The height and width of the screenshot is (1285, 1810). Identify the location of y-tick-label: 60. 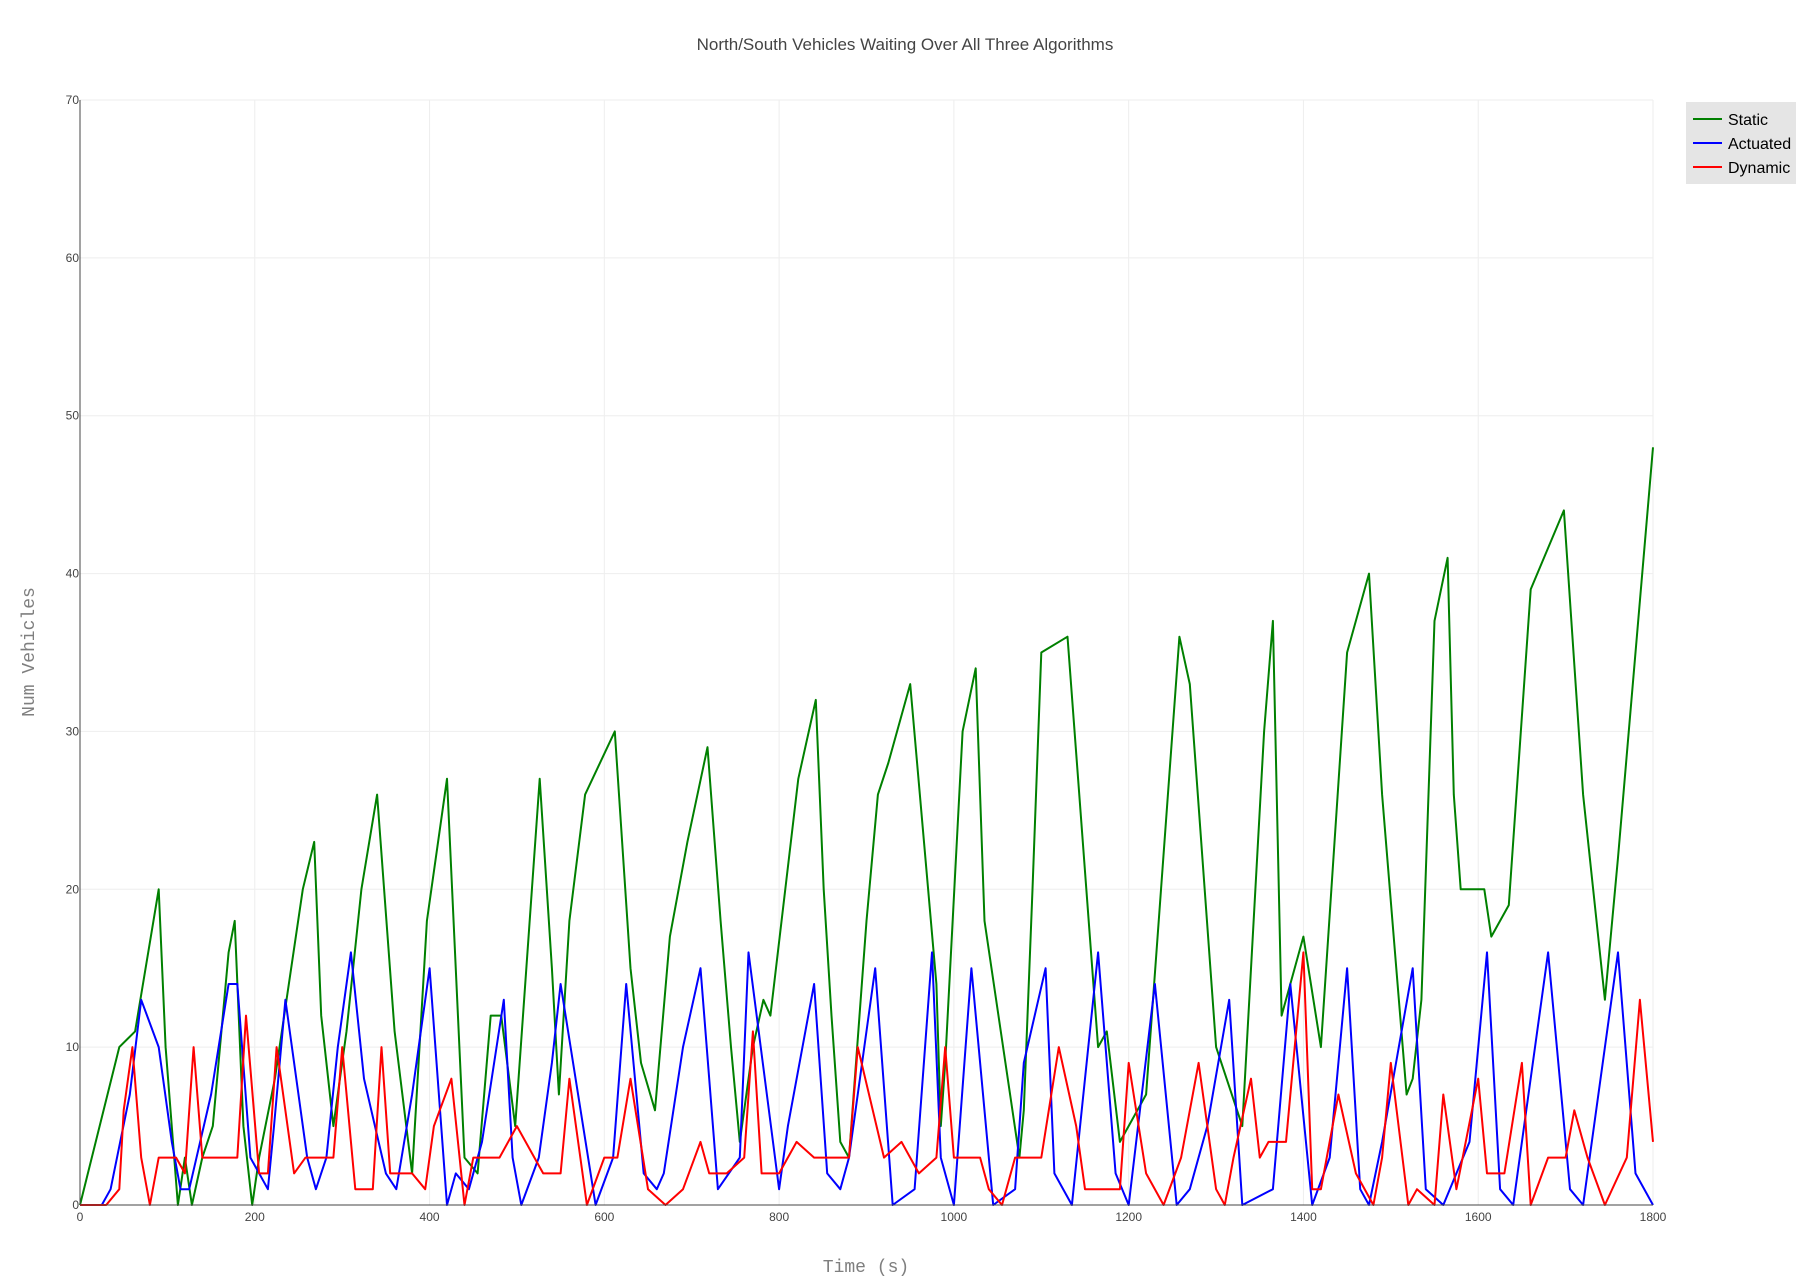
(73, 258).